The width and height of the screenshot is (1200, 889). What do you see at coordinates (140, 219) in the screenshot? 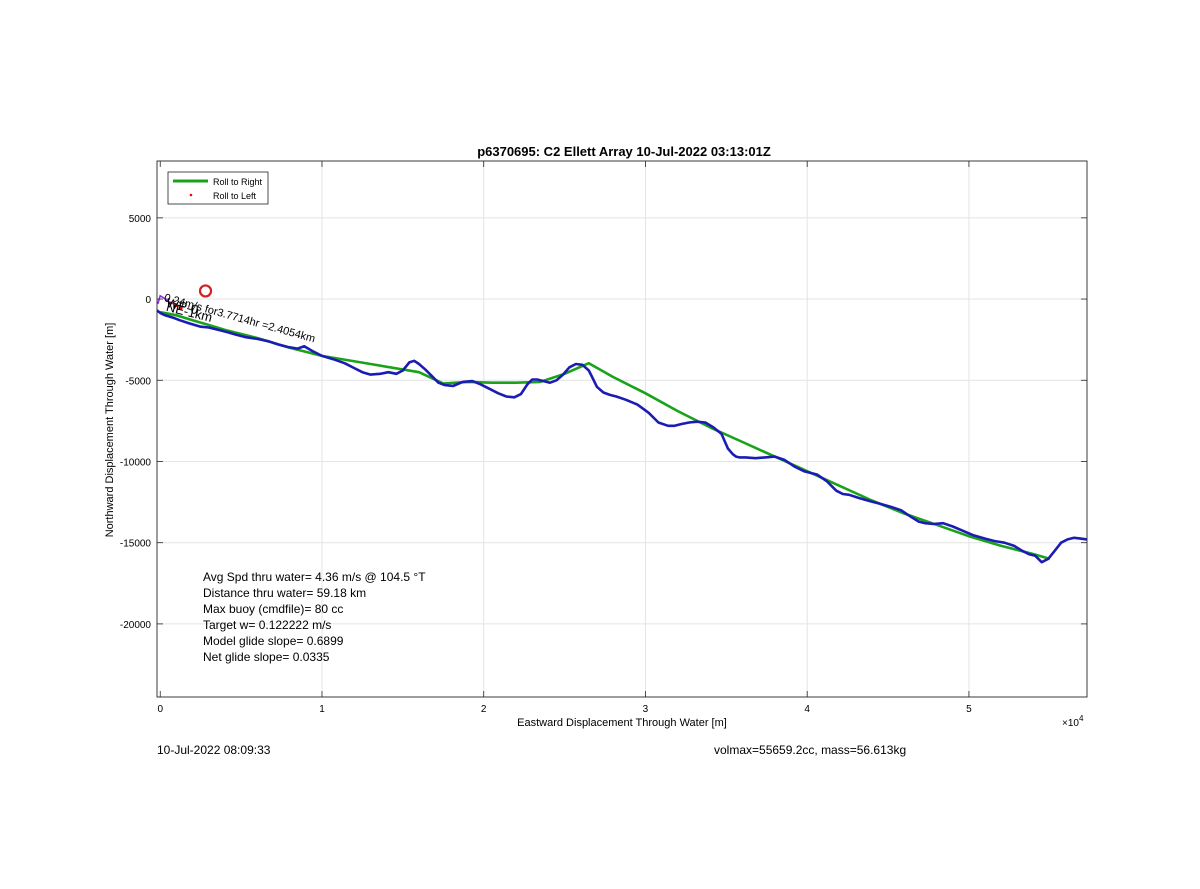
I see `y-tick-label: 5000` at bounding box center [140, 219].